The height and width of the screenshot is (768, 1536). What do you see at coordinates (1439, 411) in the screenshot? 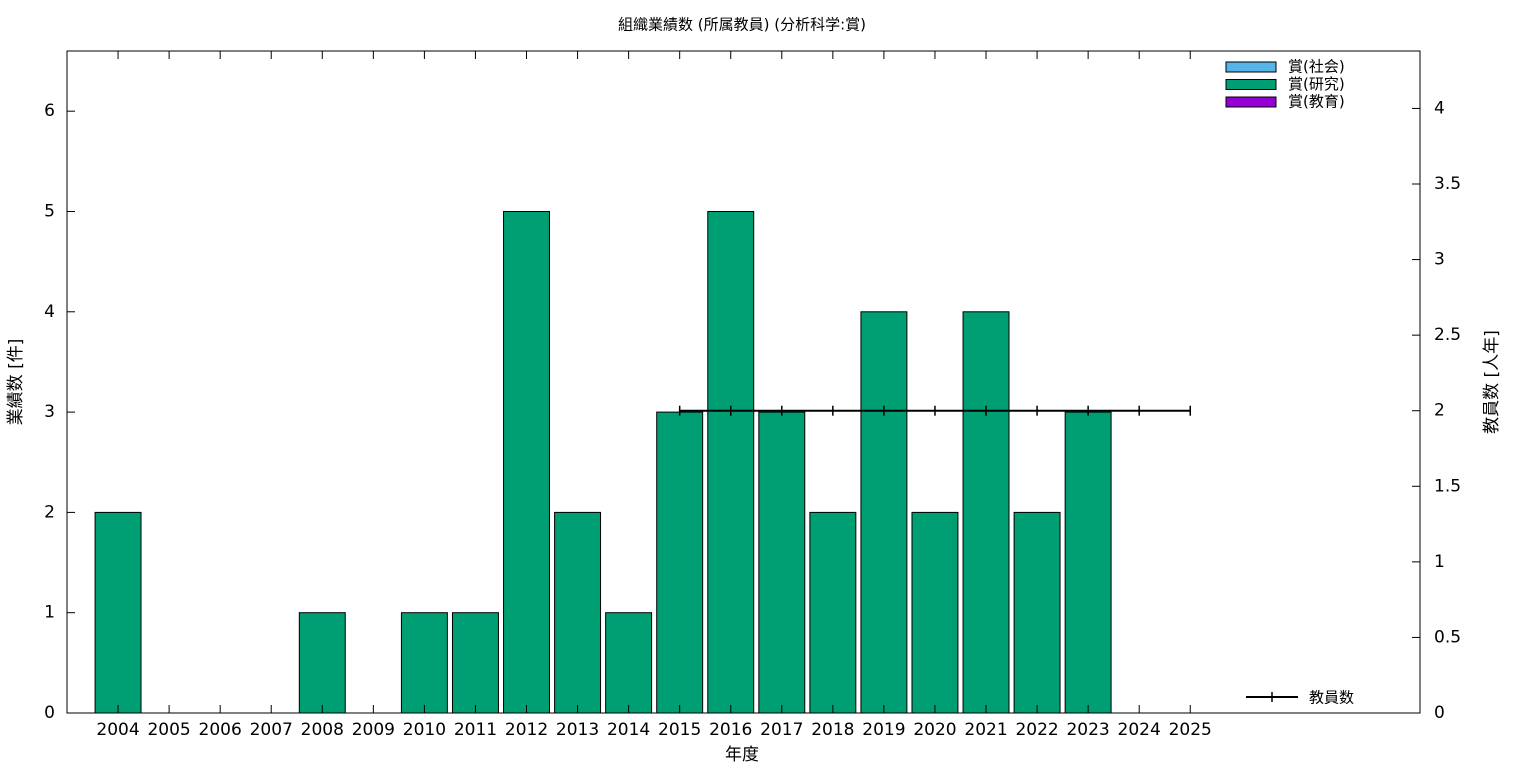
I see `y2-tick-label: 2` at bounding box center [1439, 411].